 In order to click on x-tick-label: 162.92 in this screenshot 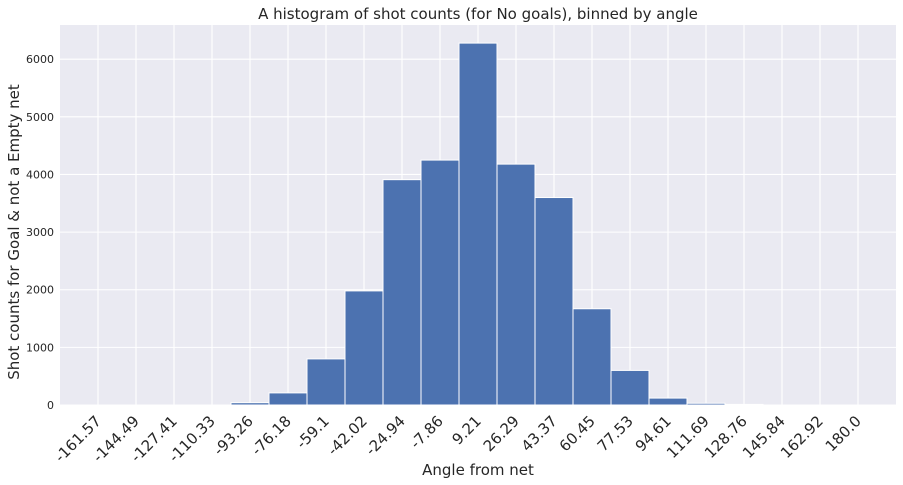, I will do `click(802, 437)`.